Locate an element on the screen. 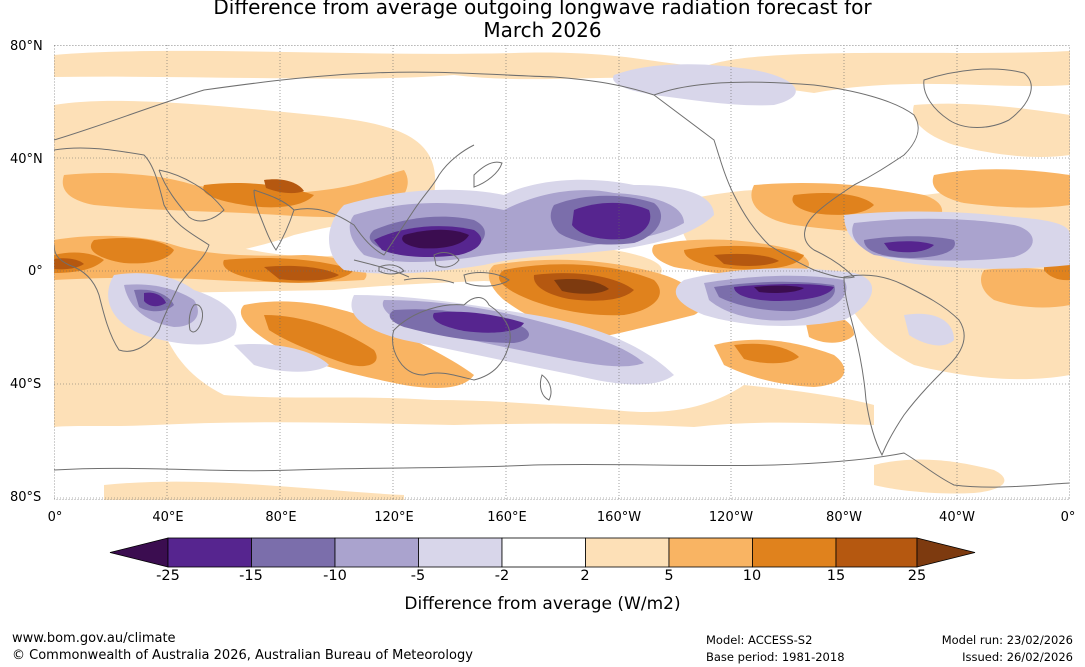  colorbar-tick-label: -2 is located at coordinates (502, 576).